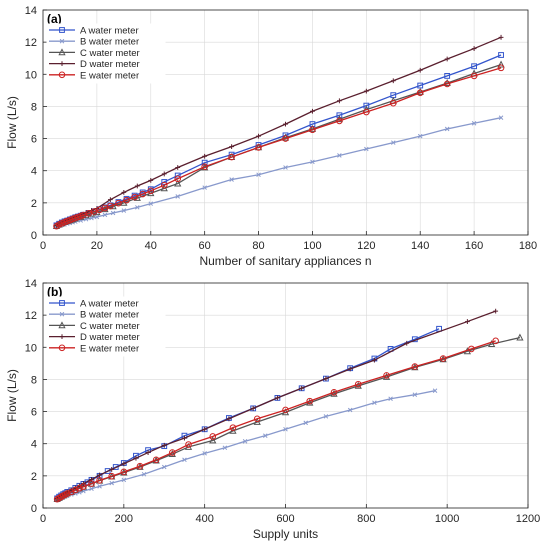  What do you see at coordinates (109, 42) in the screenshot?
I see `legend-label: B water meter` at bounding box center [109, 42].